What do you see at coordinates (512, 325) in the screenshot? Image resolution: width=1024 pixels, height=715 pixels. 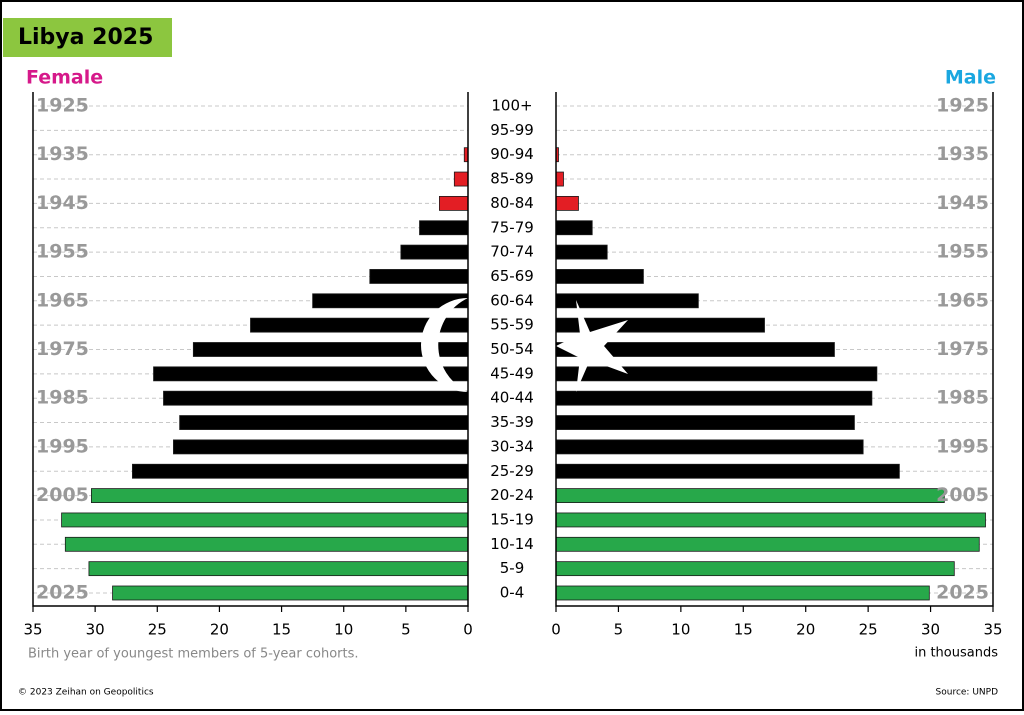 I see `age-label: 55-59` at bounding box center [512, 325].